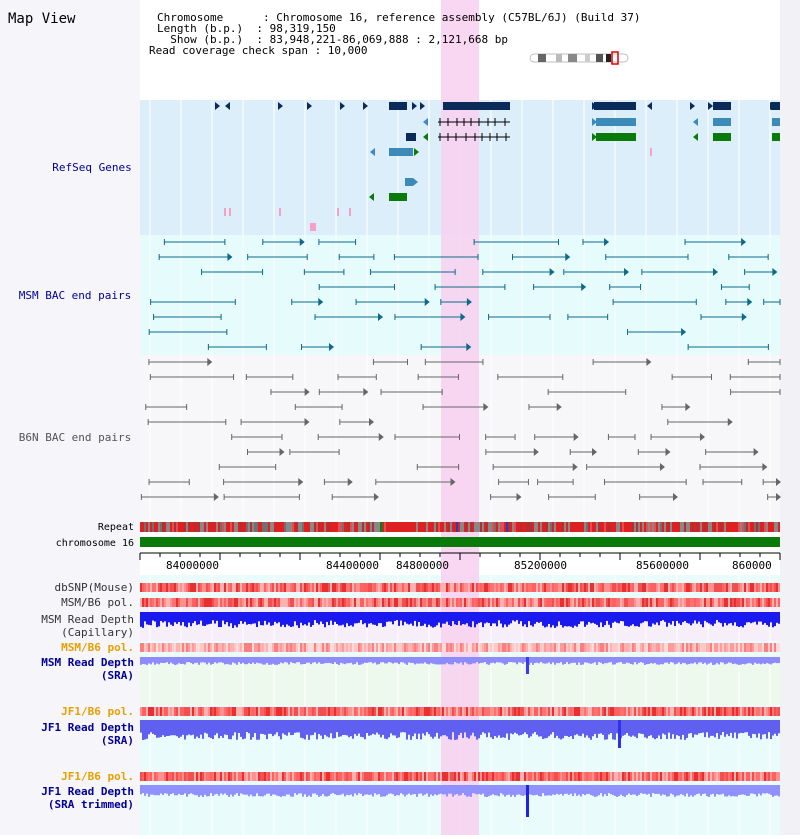 This screenshot has height=839, width=800. I want to click on refseq-genes-label: RefSeq Genes, so click(91, 167).